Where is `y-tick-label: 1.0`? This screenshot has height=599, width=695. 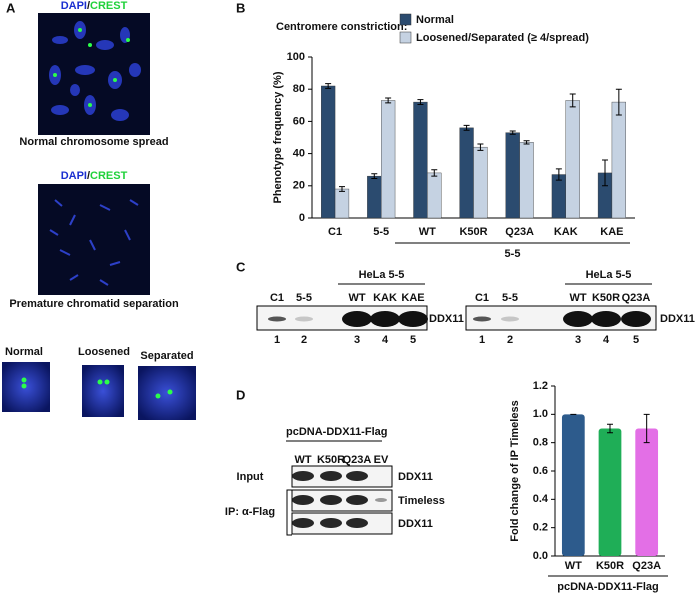
y-tick-label: 1.0 is located at coordinates (540, 414).